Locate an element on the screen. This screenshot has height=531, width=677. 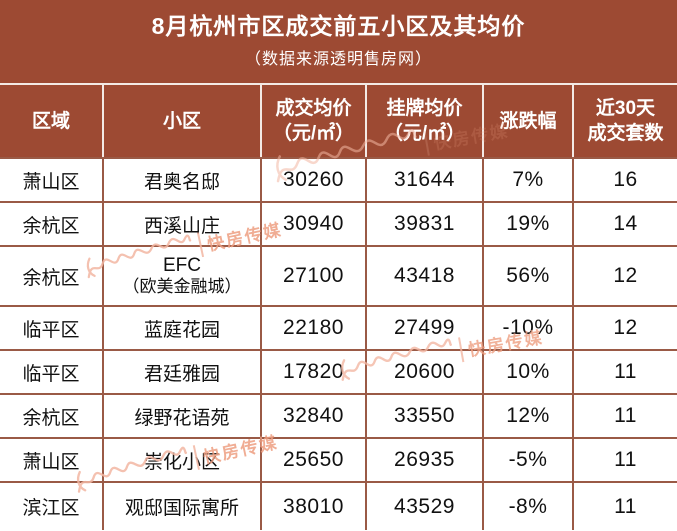
cell-deal-price: 30940 is located at coordinates (313, 224).